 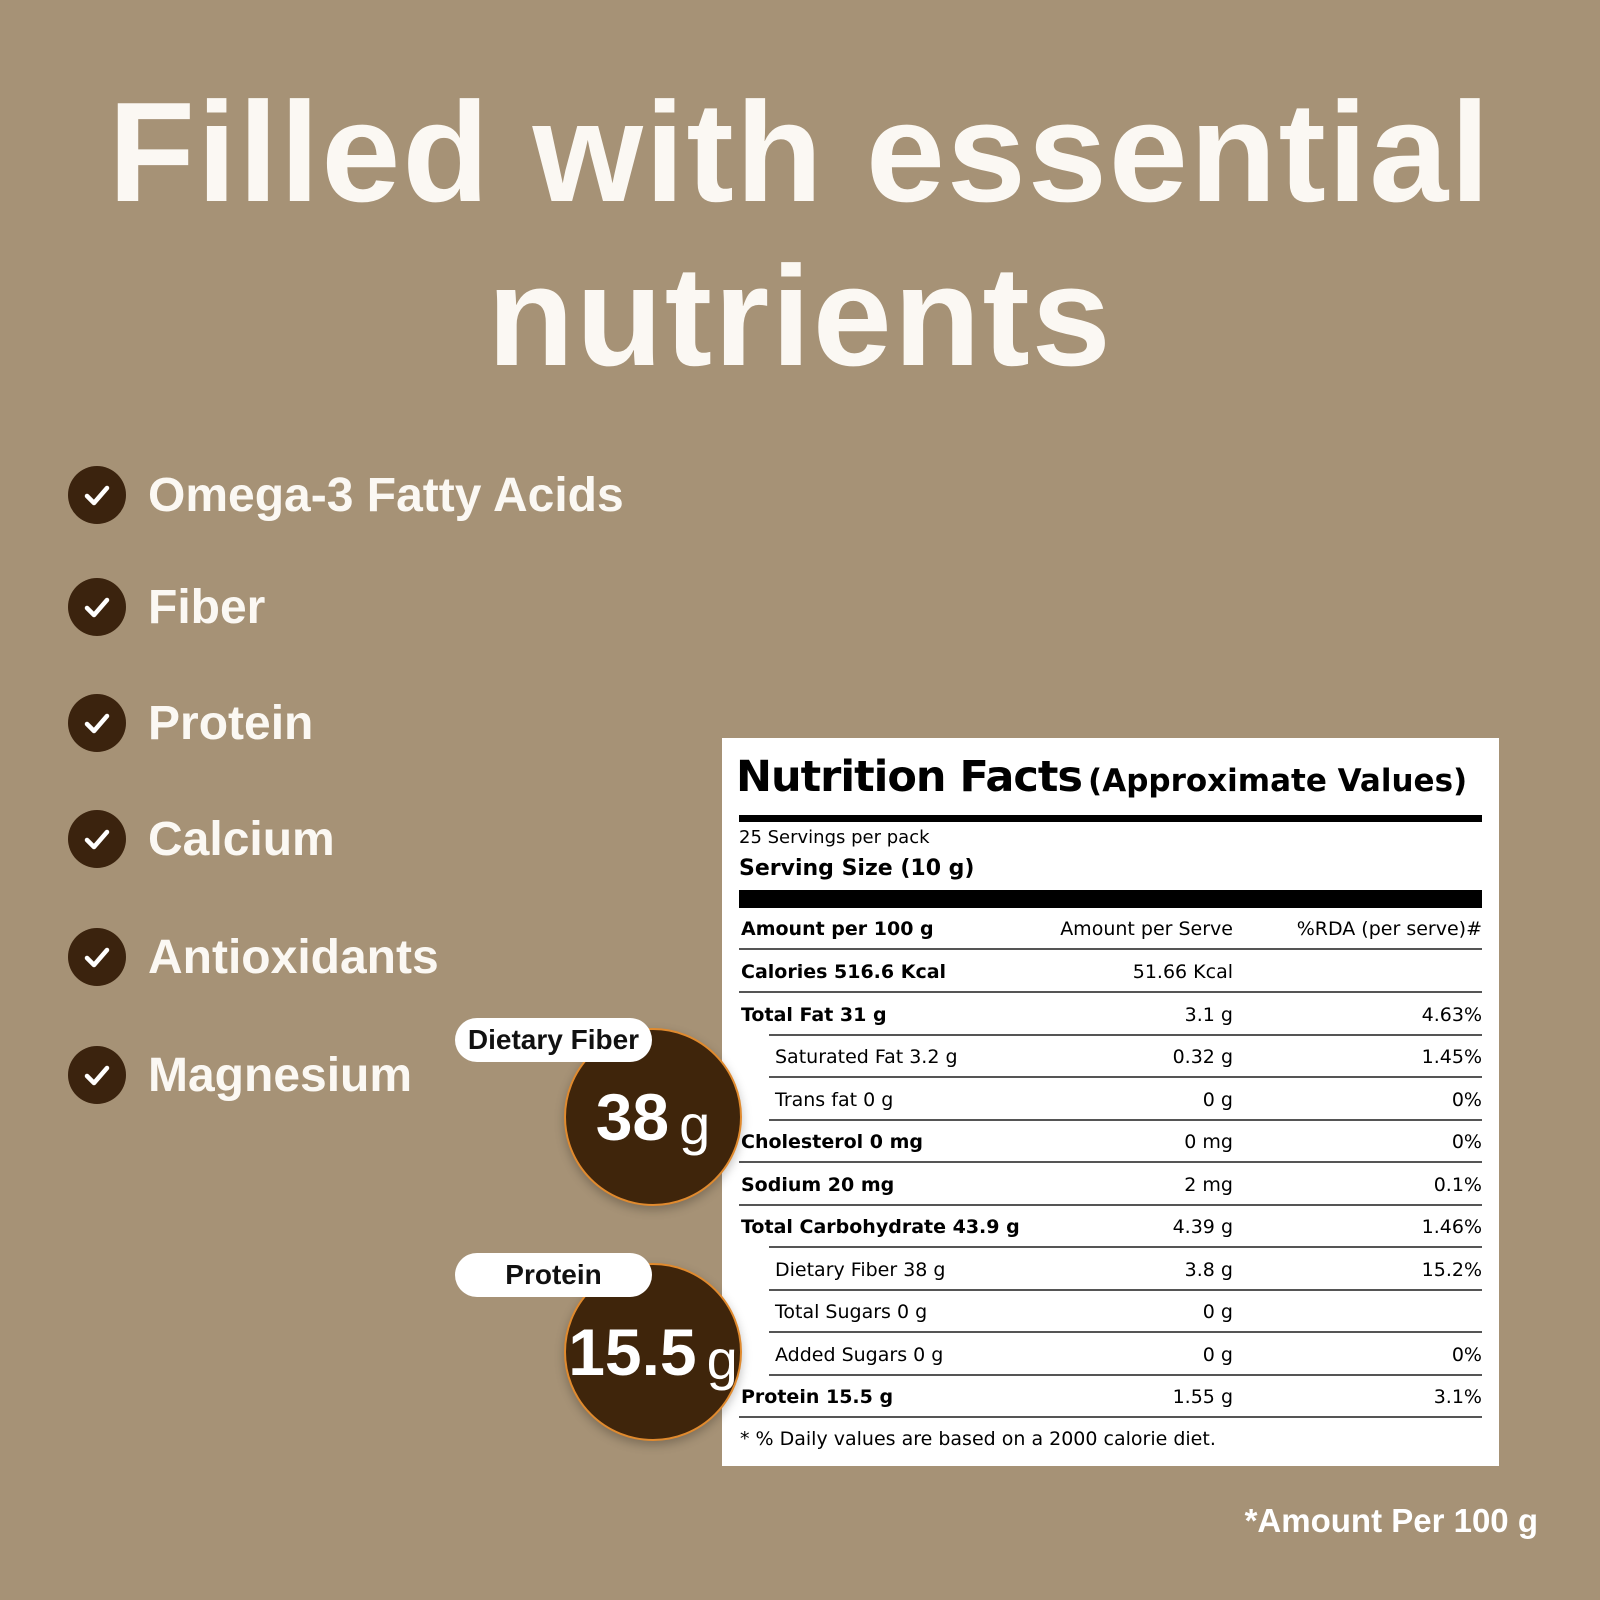 What do you see at coordinates (1457, 1184) in the screenshot?
I see `rda-percent: 0.1%` at bounding box center [1457, 1184].